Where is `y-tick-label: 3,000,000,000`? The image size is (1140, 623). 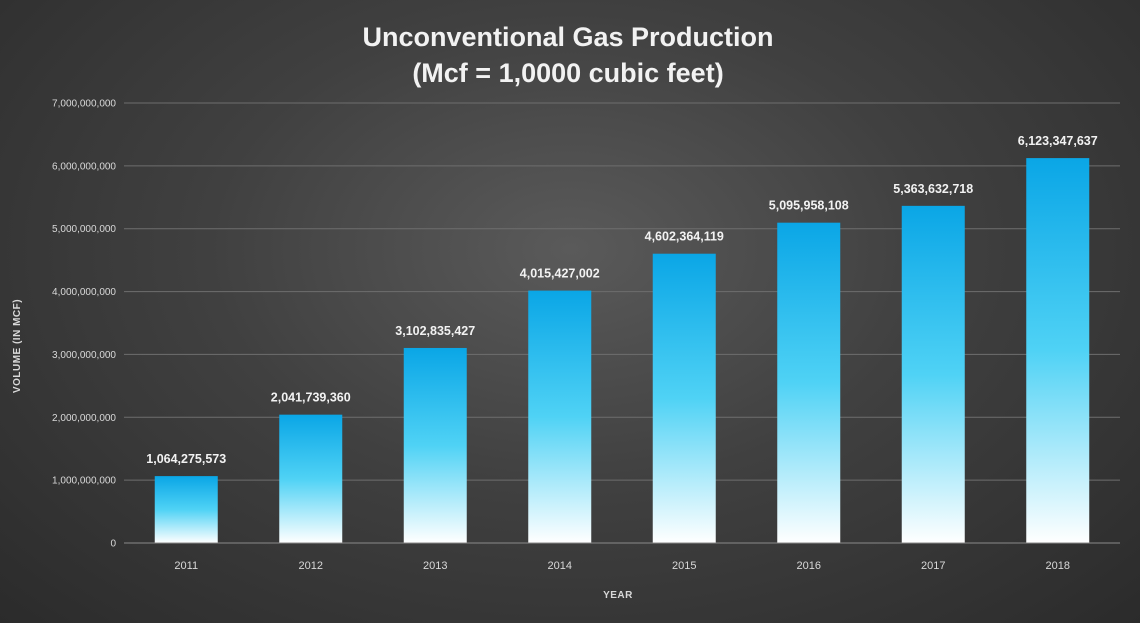
y-tick-label: 3,000,000,000 is located at coordinates (84, 355).